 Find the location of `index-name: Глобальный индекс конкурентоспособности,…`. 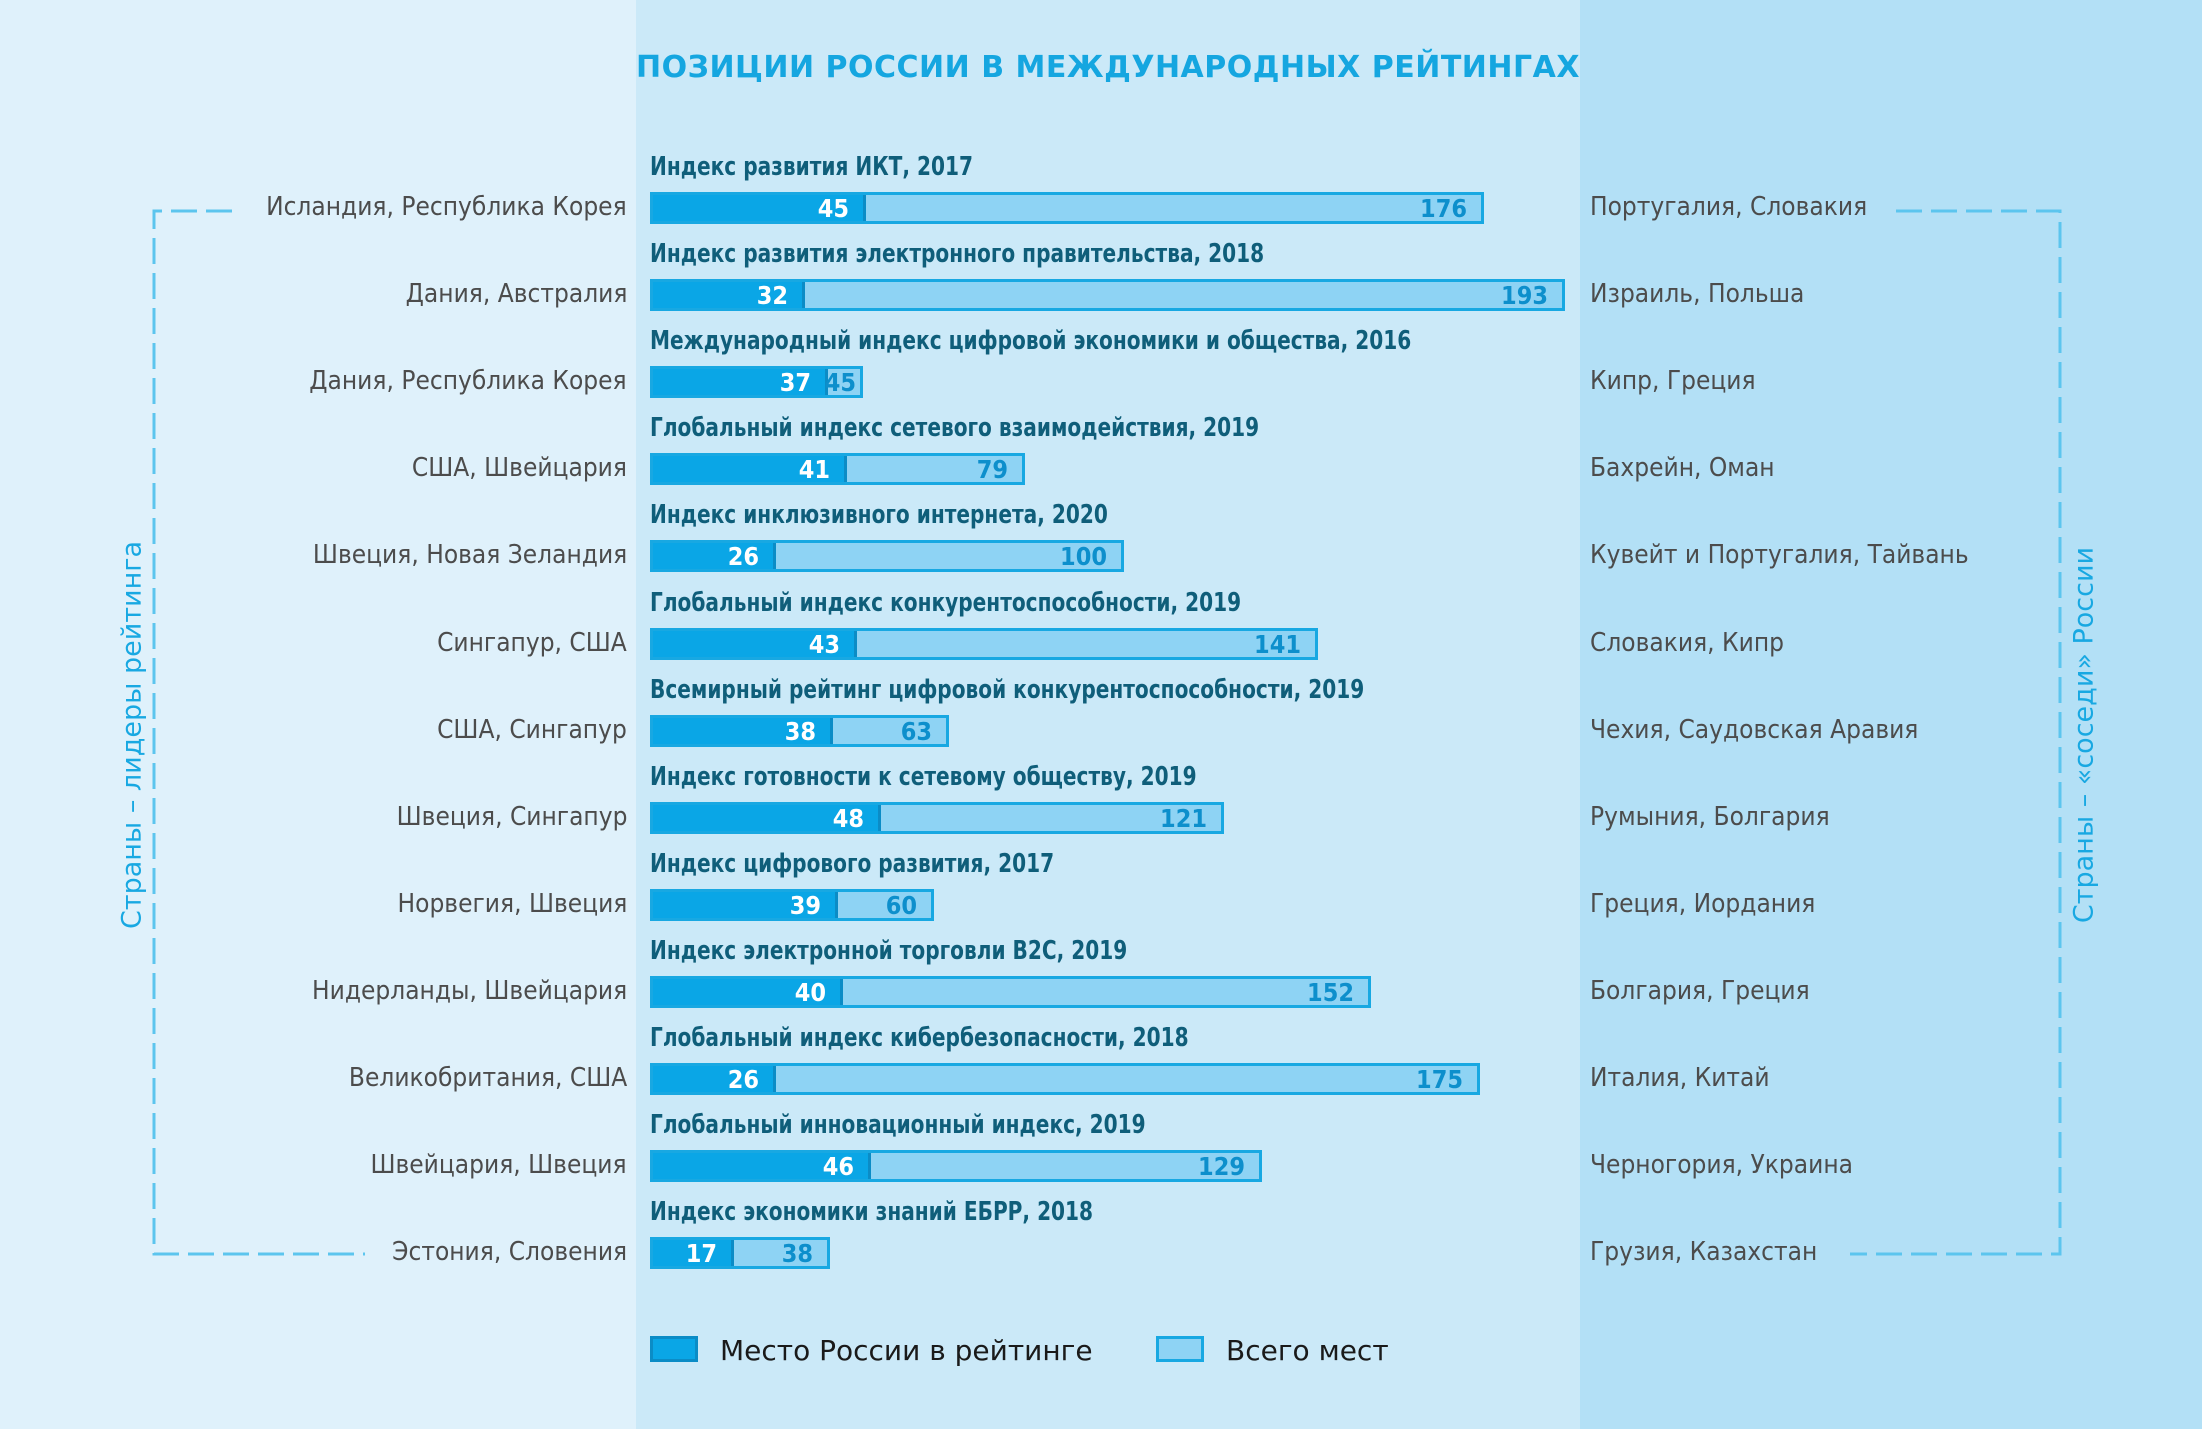

index-name: Глобальный индекс конкурентоспособности,… is located at coordinates (946, 602).